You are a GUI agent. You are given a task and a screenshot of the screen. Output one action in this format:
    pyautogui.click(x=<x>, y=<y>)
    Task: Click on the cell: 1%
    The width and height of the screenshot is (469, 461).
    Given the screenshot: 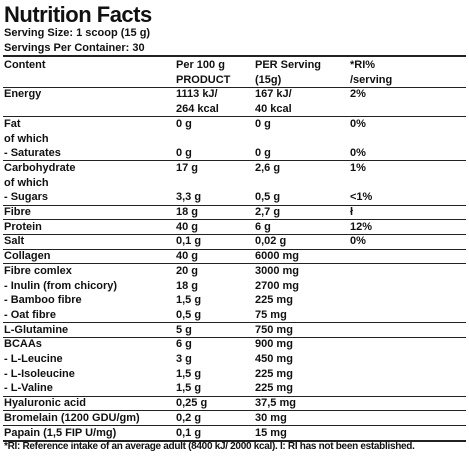 What is the action you would take?
    pyautogui.click(x=358, y=167)
    